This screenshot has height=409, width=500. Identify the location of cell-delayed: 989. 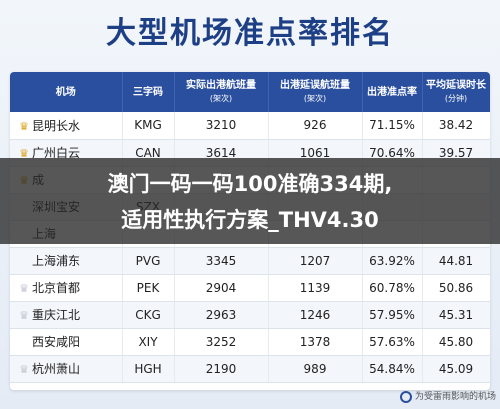
(315, 369).